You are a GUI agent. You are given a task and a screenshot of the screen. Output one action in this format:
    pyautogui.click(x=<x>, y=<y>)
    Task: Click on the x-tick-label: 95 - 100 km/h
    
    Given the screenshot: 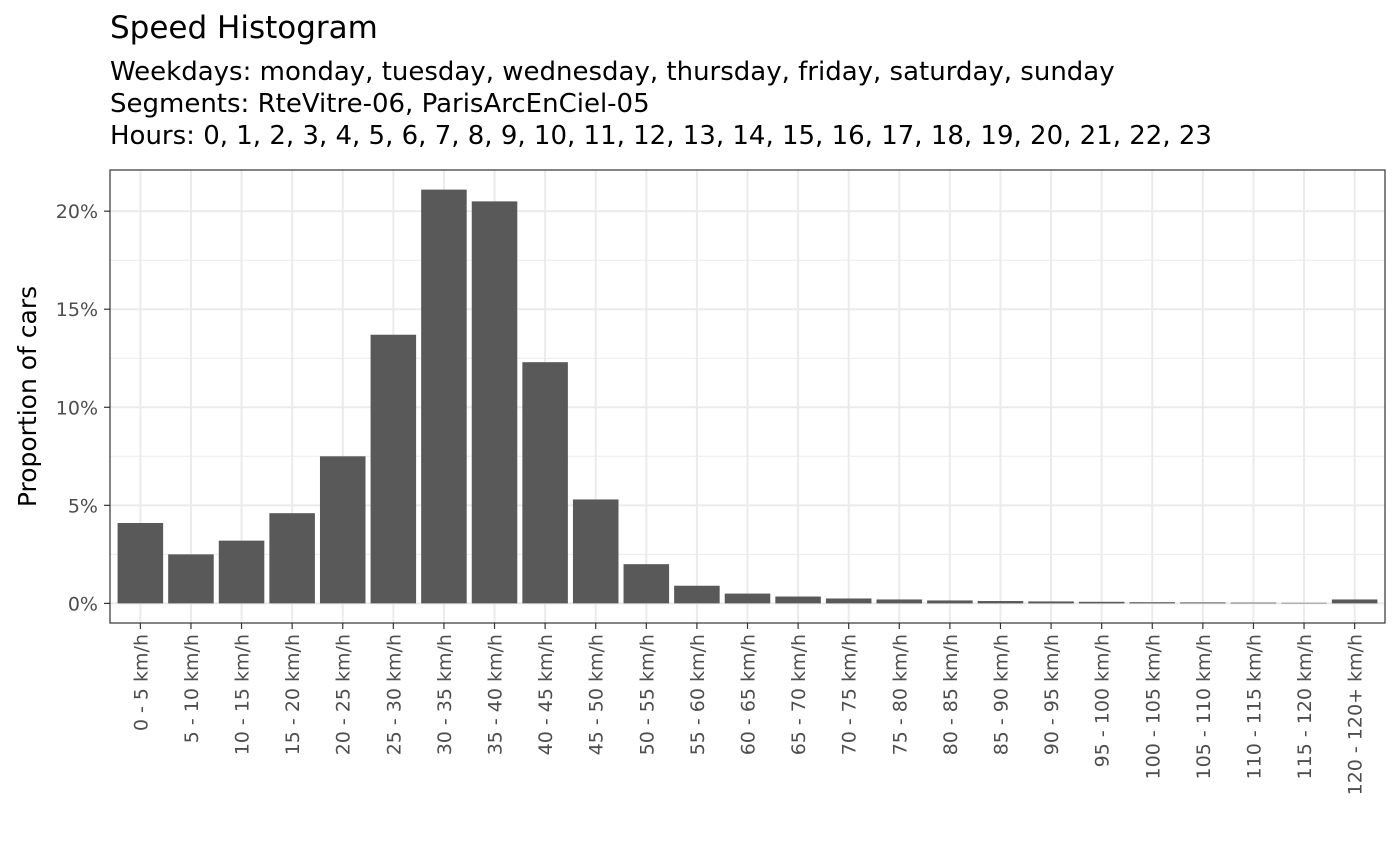 What is the action you would take?
    pyautogui.click(x=1103, y=700)
    